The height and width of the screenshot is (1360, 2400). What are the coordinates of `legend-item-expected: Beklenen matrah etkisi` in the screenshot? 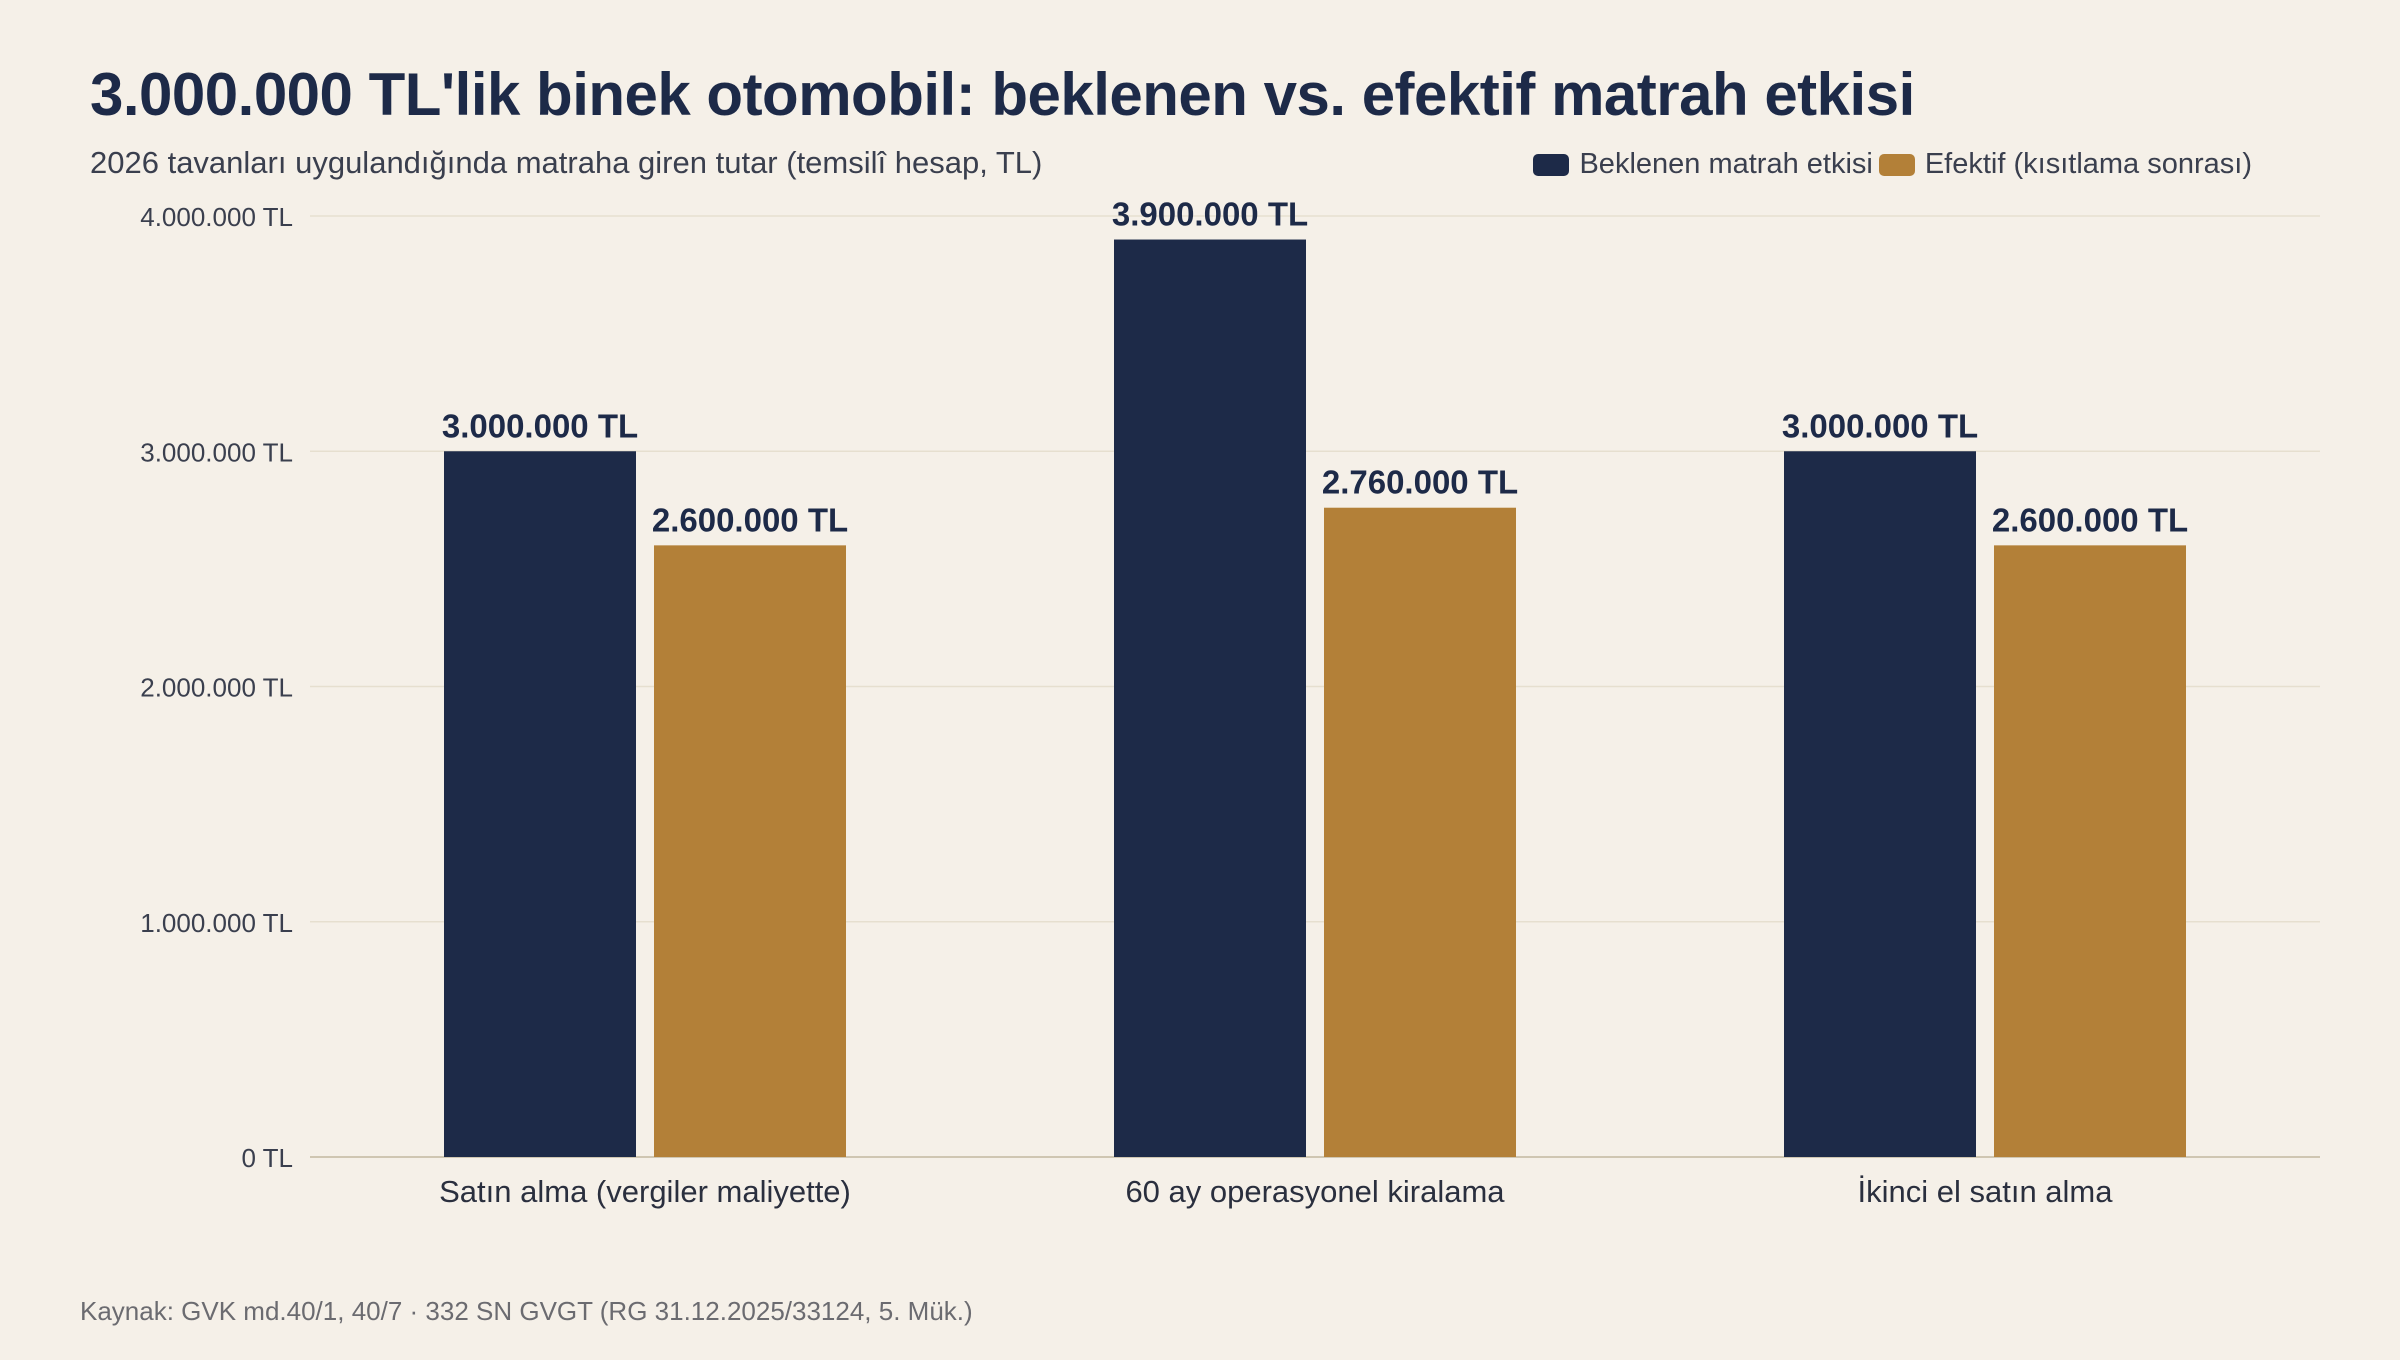 It's located at (1703, 164).